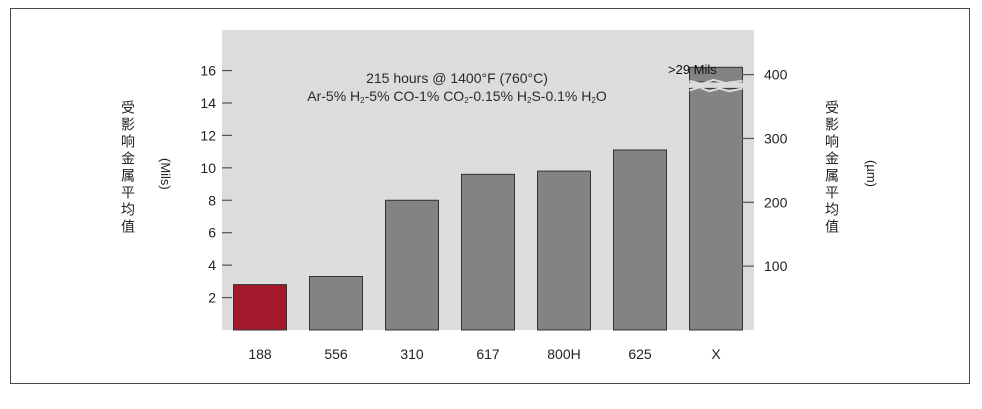 This screenshot has width=982, height=409. What do you see at coordinates (776, 75) in the screenshot?
I see `y-right-tick-label: 400` at bounding box center [776, 75].